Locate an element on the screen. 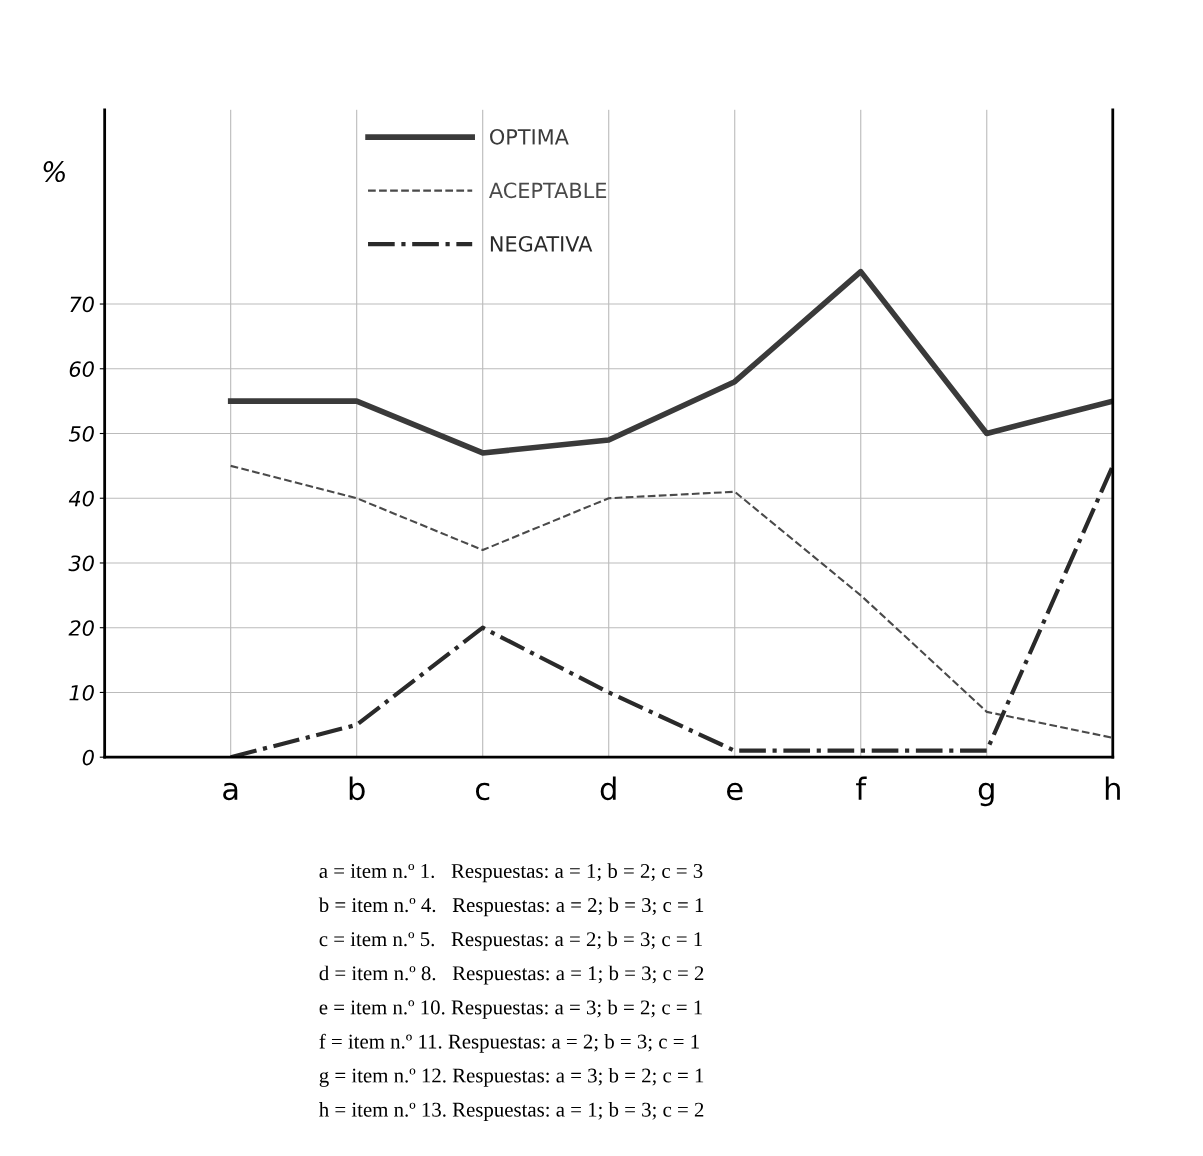  y-tick-label: 70 is located at coordinates (82, 304).